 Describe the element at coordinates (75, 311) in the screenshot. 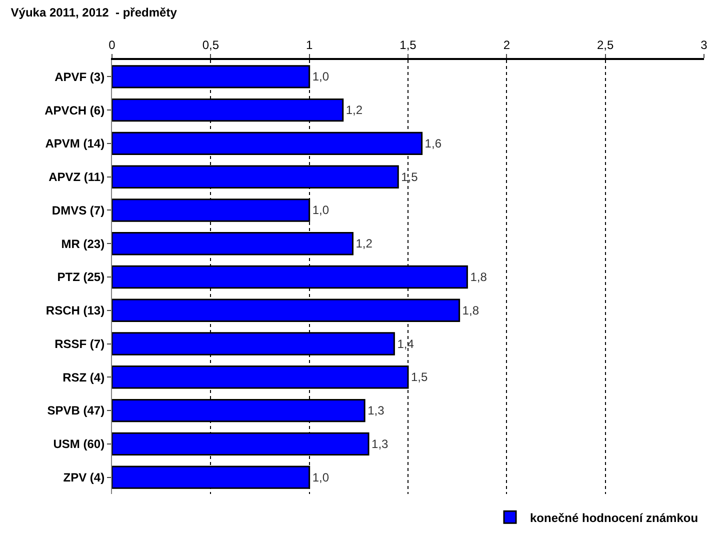

I see `y-tick-label: RSCH (13)` at that location.